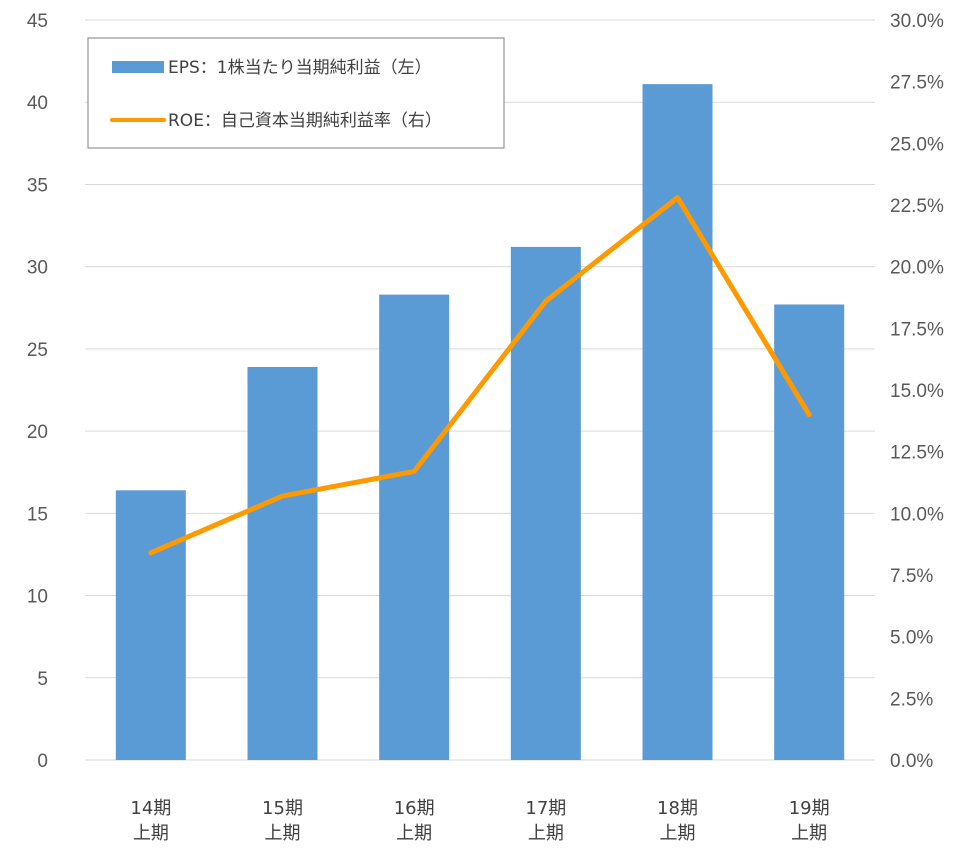 This screenshot has height=859, width=967. What do you see at coordinates (282, 821) in the screenshot?
I see `category-label: 15期上期` at bounding box center [282, 821].